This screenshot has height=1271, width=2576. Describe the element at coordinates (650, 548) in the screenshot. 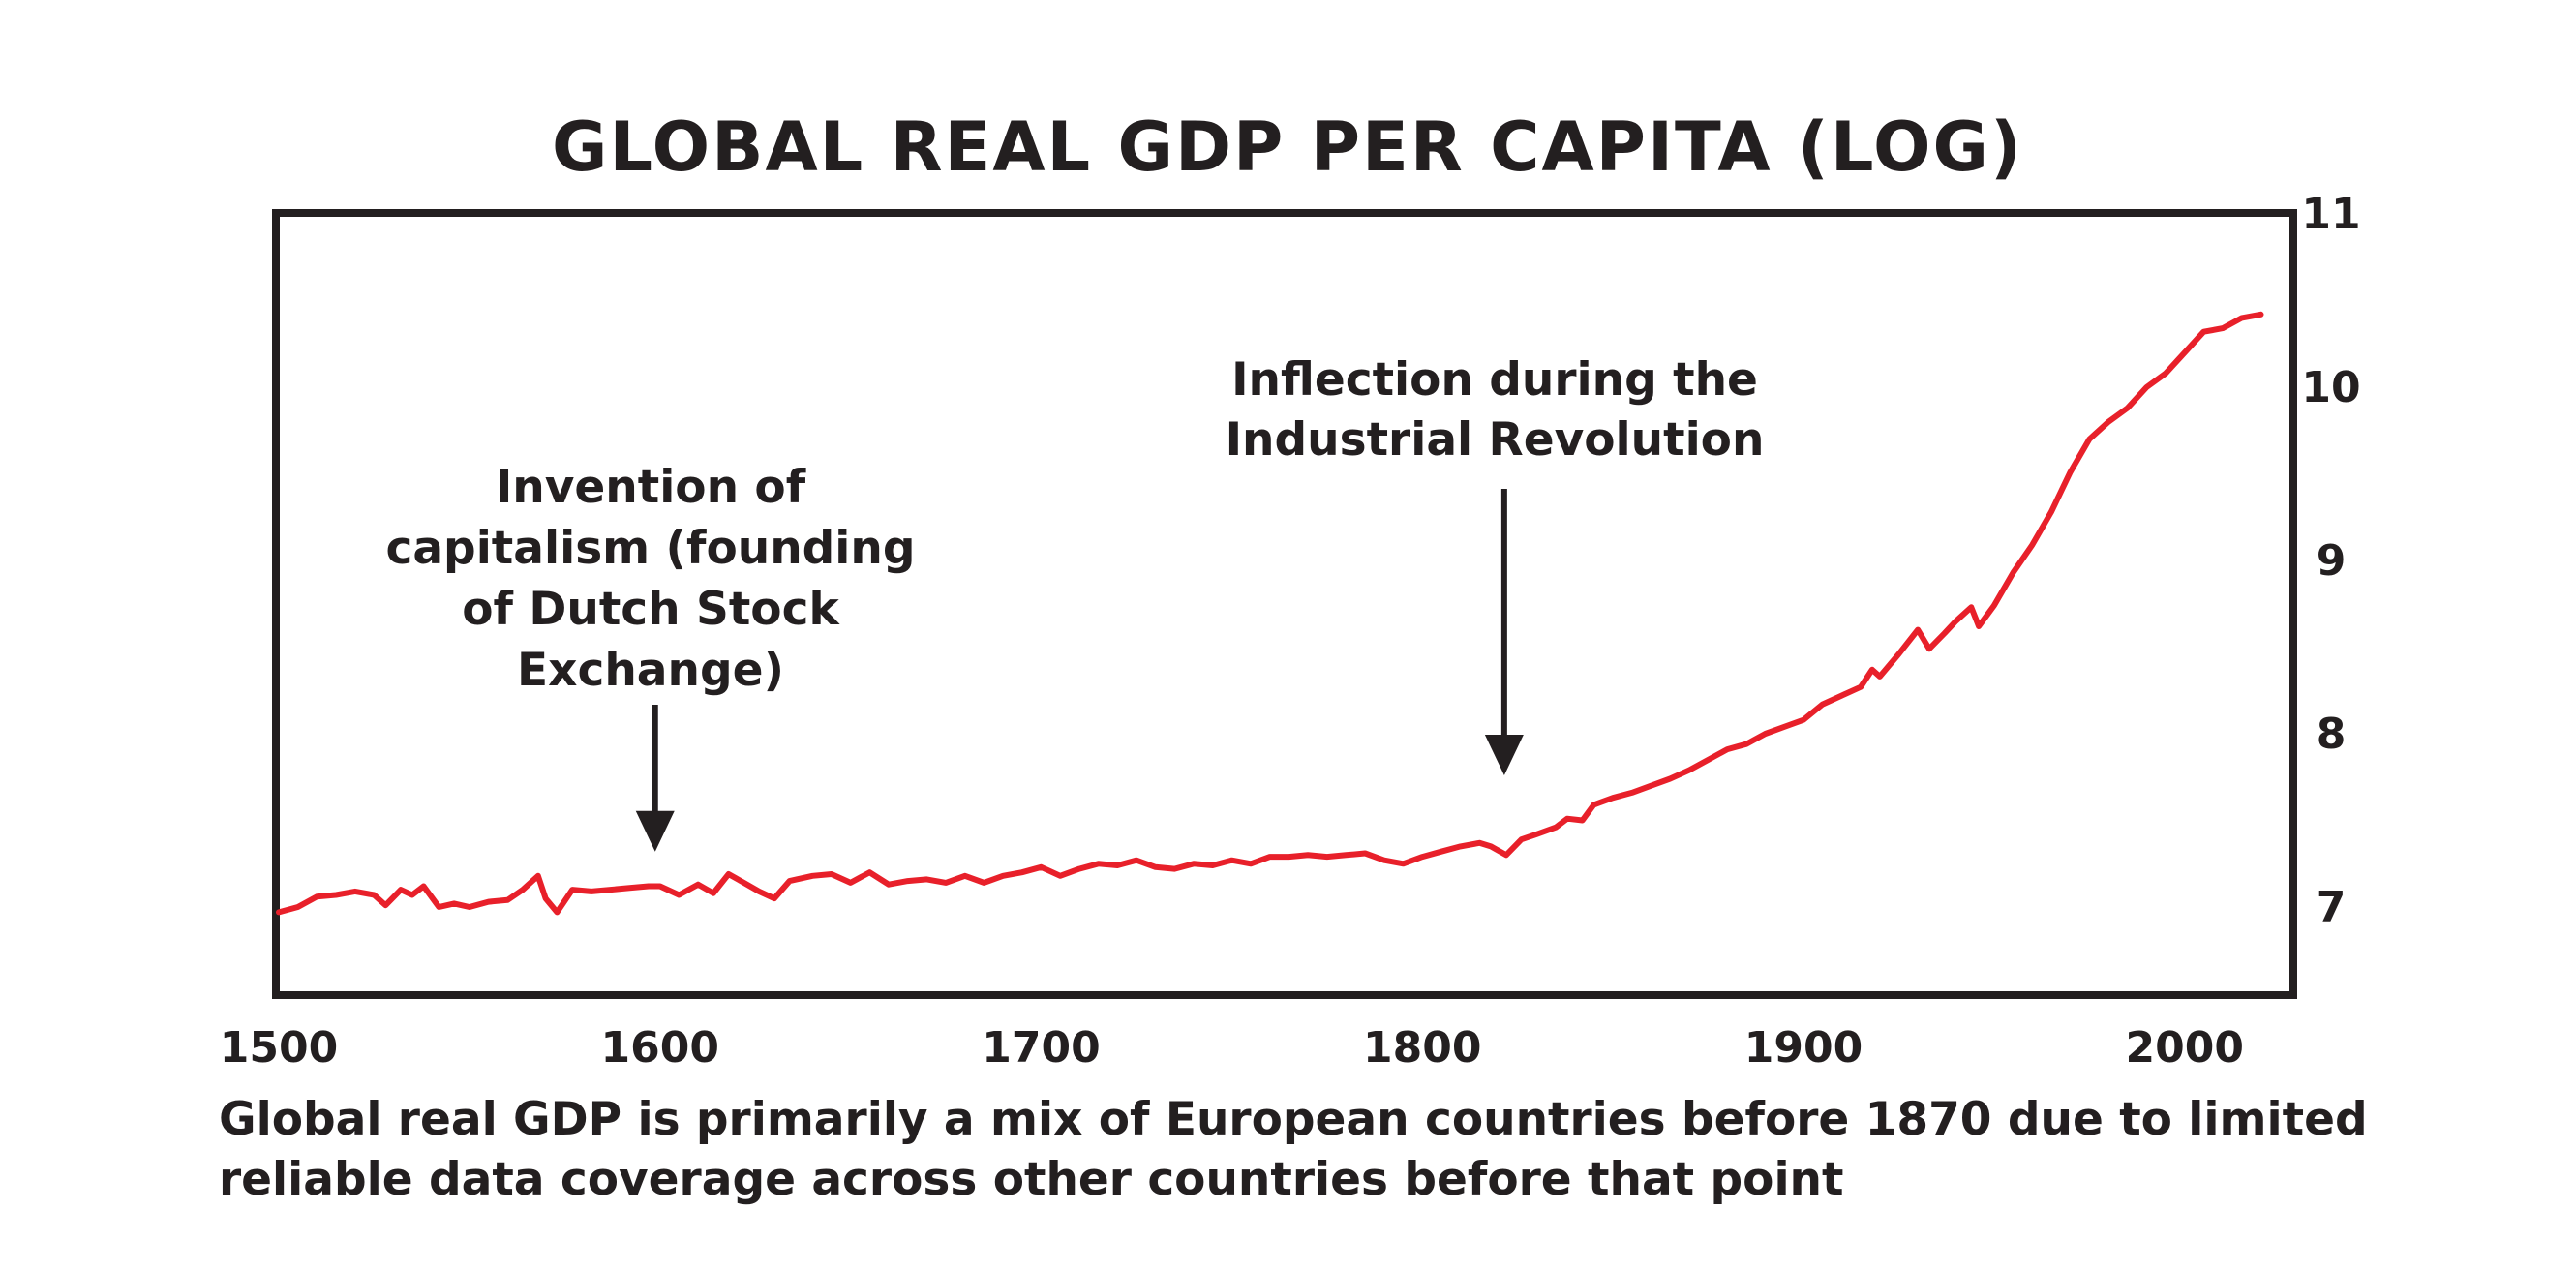

I see `annotation-0-line-1: capitalism (founding` at that location.